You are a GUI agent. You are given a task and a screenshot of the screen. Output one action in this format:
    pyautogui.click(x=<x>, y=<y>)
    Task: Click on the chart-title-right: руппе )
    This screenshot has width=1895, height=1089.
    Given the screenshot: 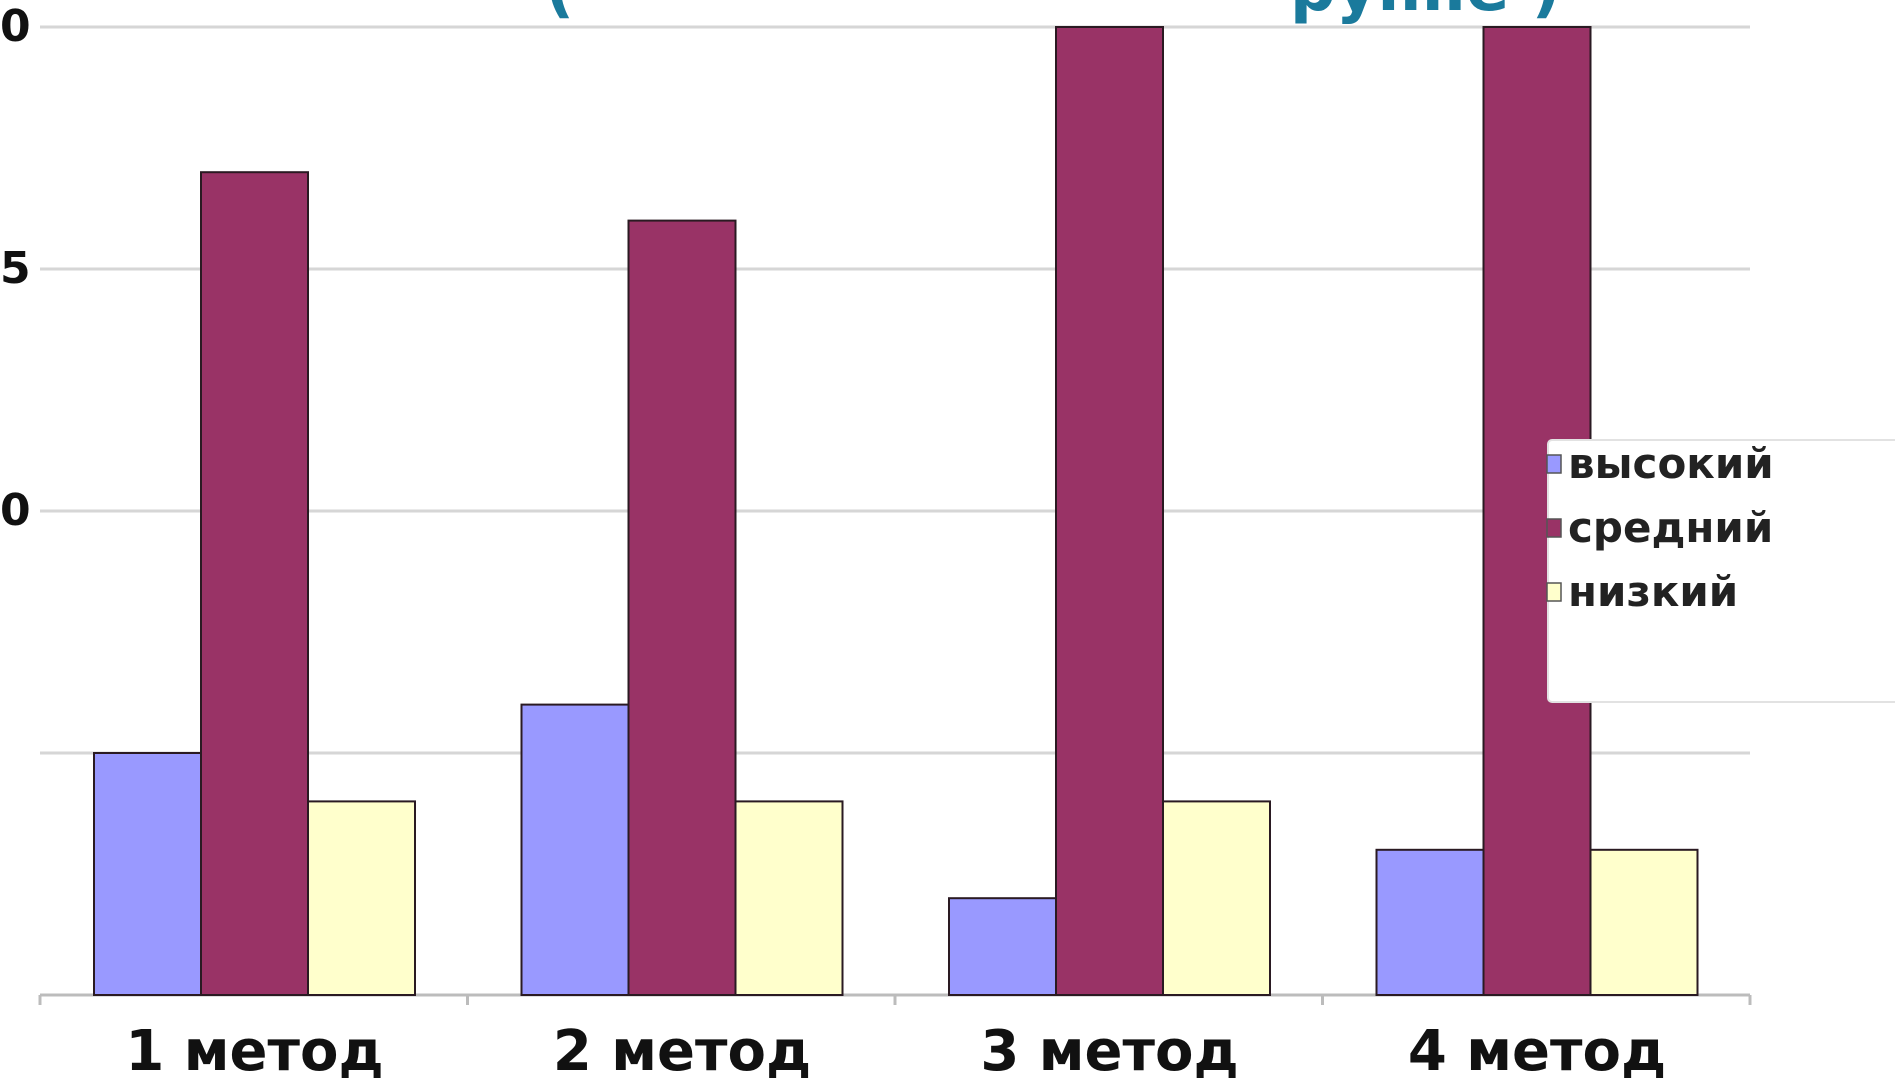 What is the action you would take?
    pyautogui.click(x=1425, y=13)
    